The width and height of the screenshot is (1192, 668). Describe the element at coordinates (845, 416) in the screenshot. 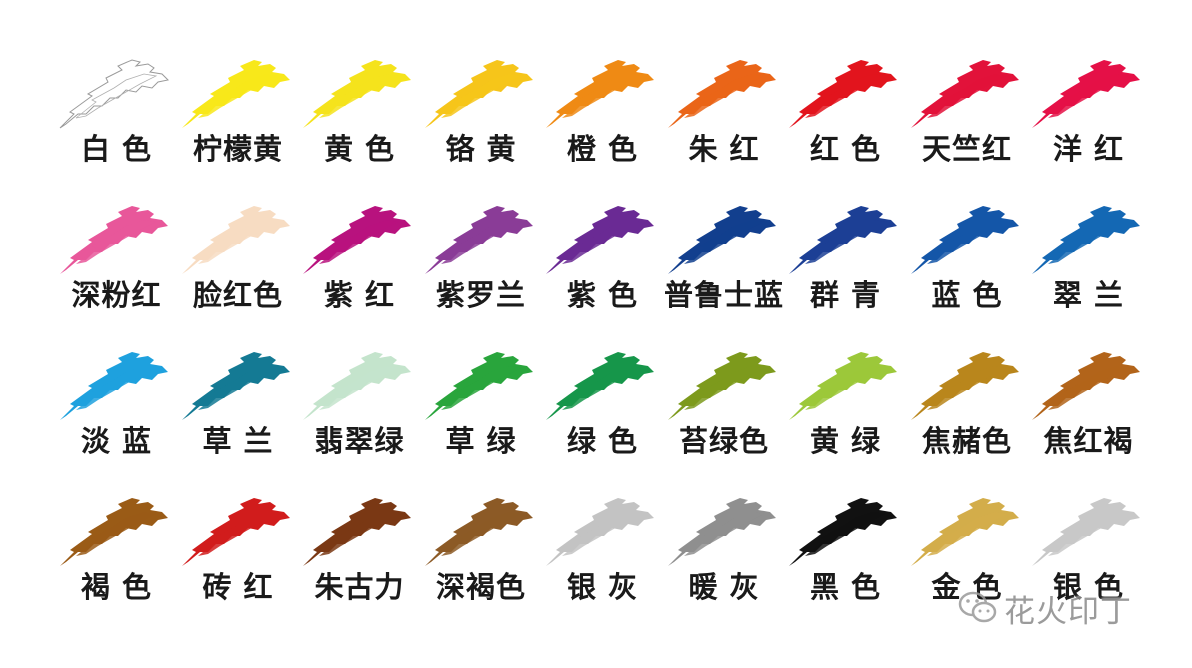

I see `color-swatch: 黄 绿` at that location.